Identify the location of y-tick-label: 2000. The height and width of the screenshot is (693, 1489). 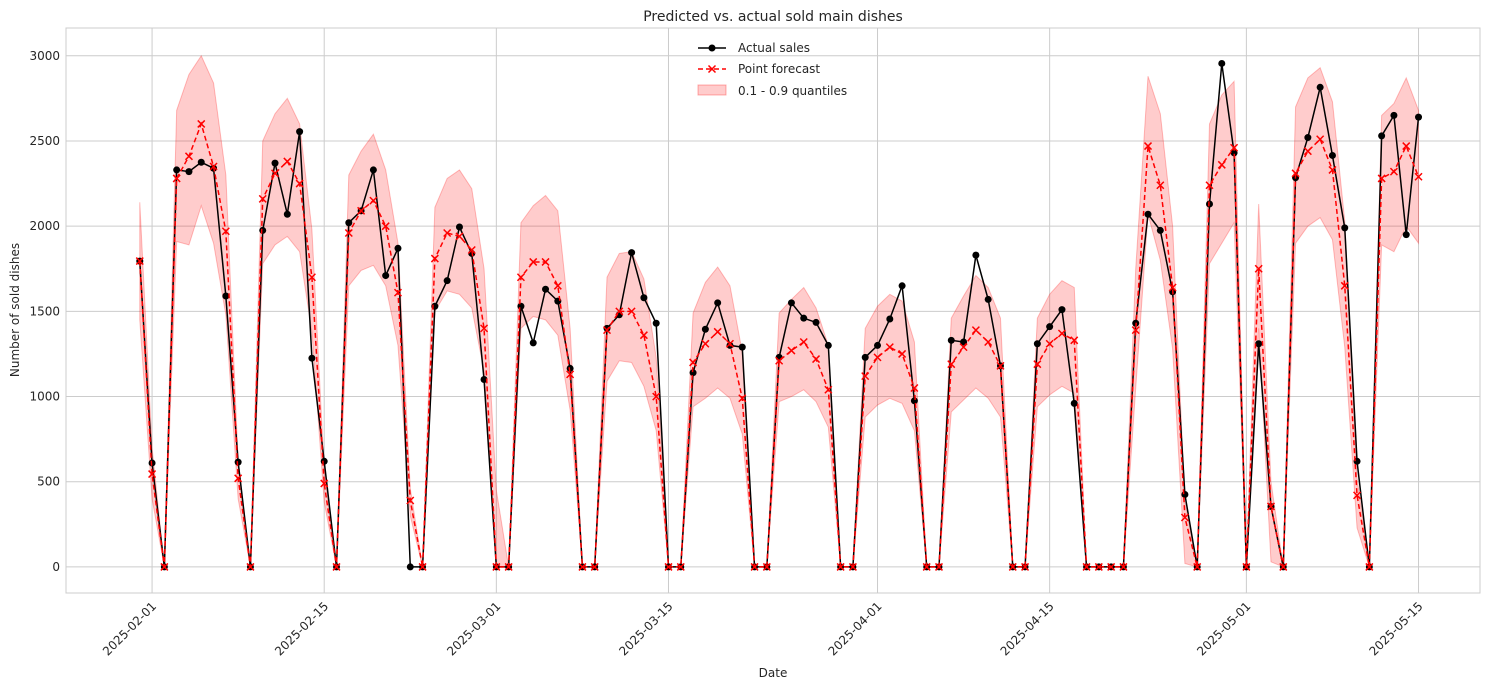
(44, 226).